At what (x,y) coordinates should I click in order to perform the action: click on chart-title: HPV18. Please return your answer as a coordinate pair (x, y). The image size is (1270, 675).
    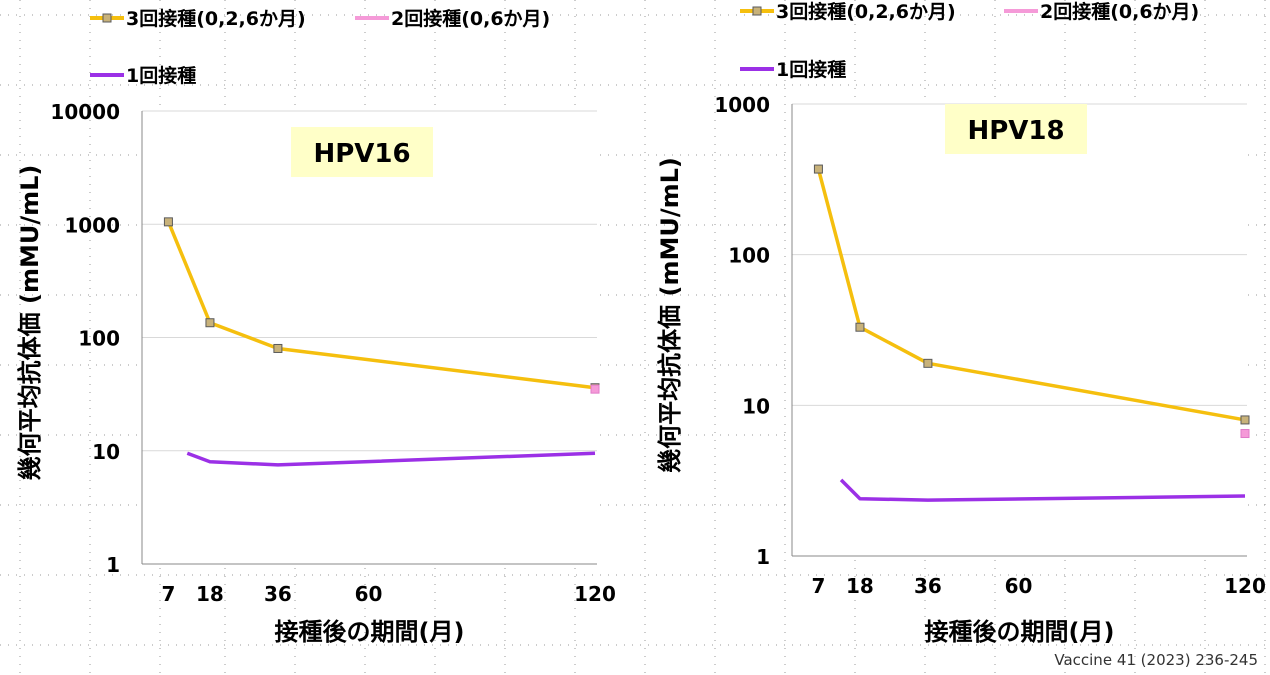
    Looking at the image, I should click on (1015, 131).